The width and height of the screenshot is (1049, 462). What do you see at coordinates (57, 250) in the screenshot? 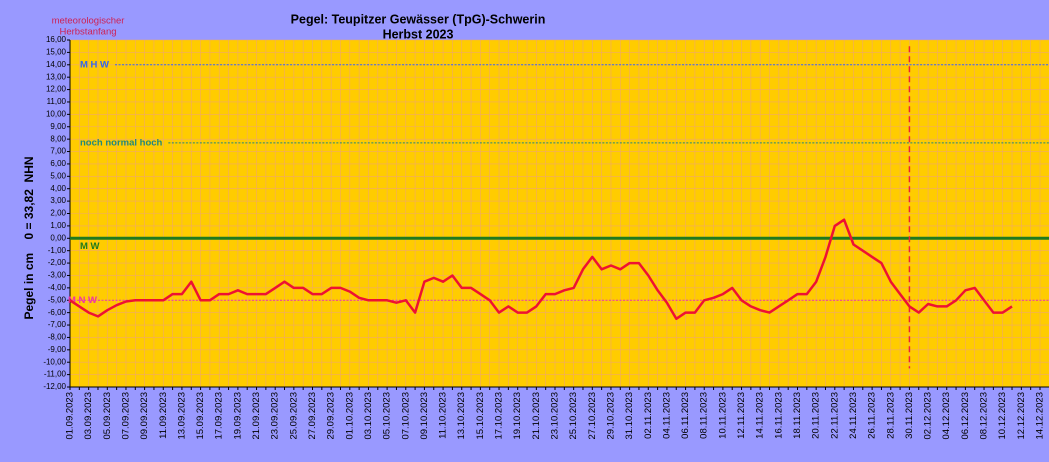
I see `y-tick-label: -1,00` at bounding box center [57, 250].